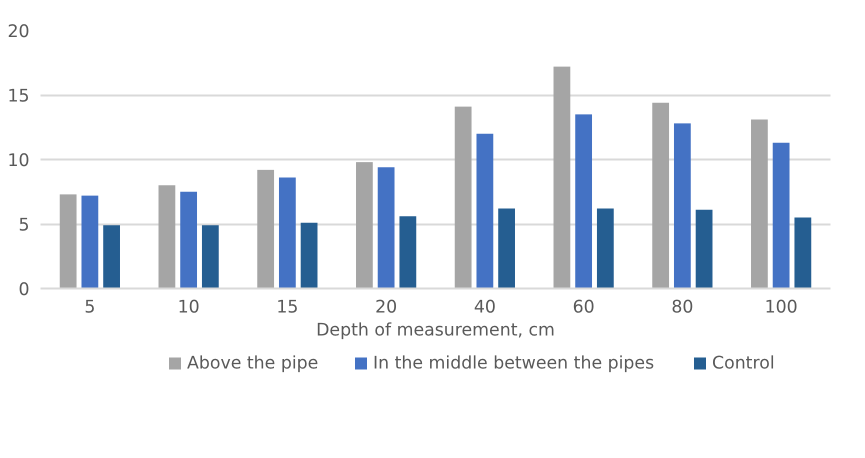  I want to click on x-tick-label: 20, so click(386, 308).